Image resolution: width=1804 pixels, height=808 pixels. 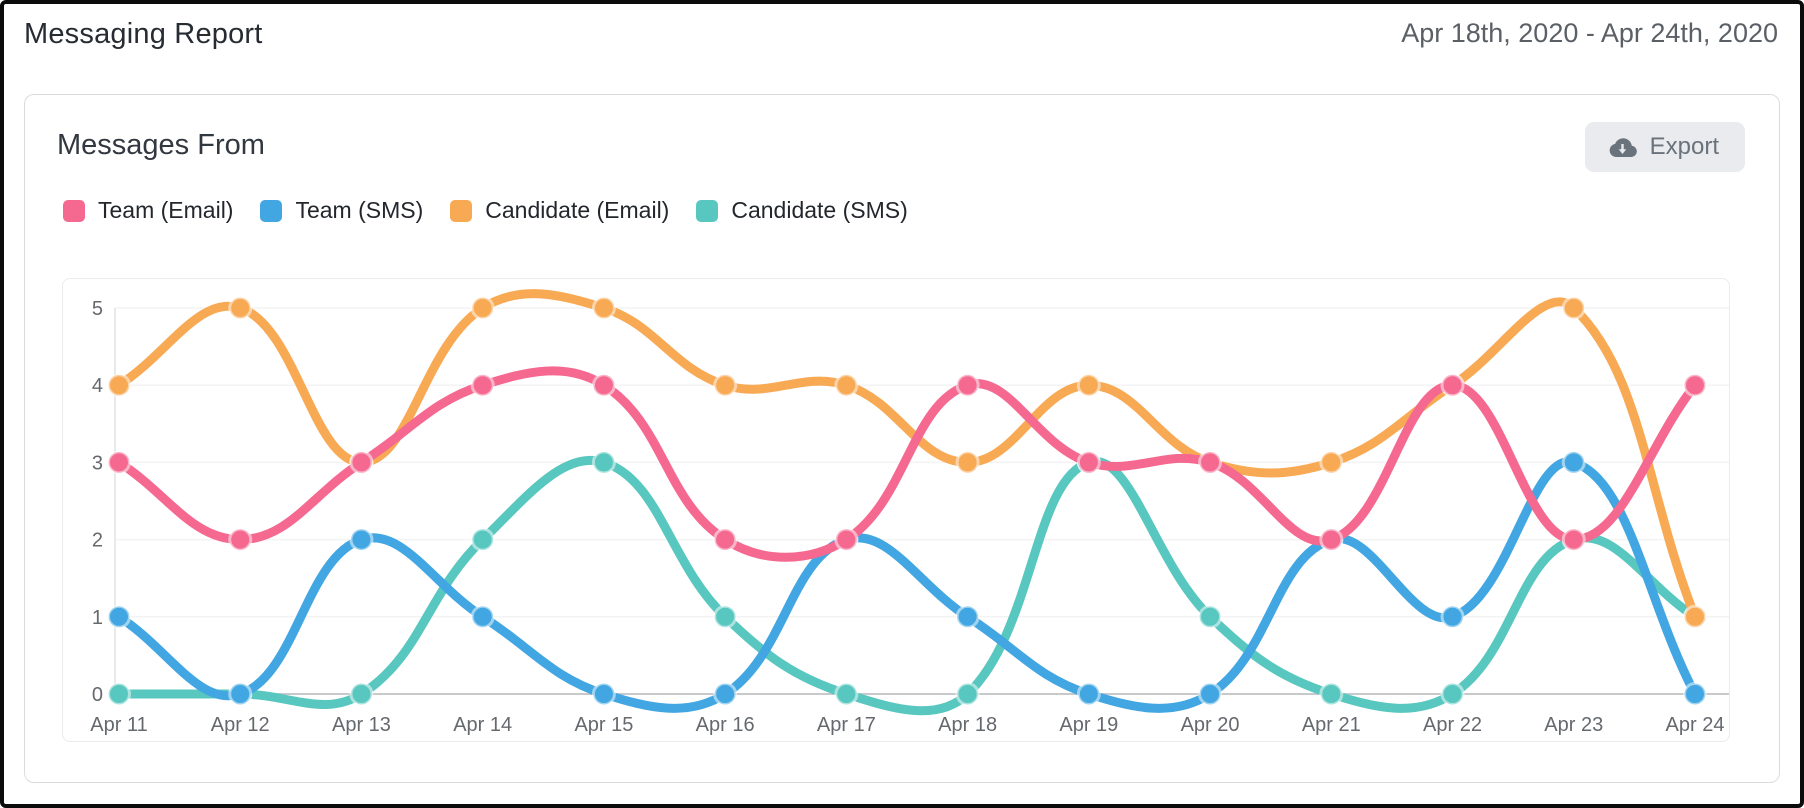 What do you see at coordinates (97, 463) in the screenshot?
I see `y-tick-label: 3` at bounding box center [97, 463].